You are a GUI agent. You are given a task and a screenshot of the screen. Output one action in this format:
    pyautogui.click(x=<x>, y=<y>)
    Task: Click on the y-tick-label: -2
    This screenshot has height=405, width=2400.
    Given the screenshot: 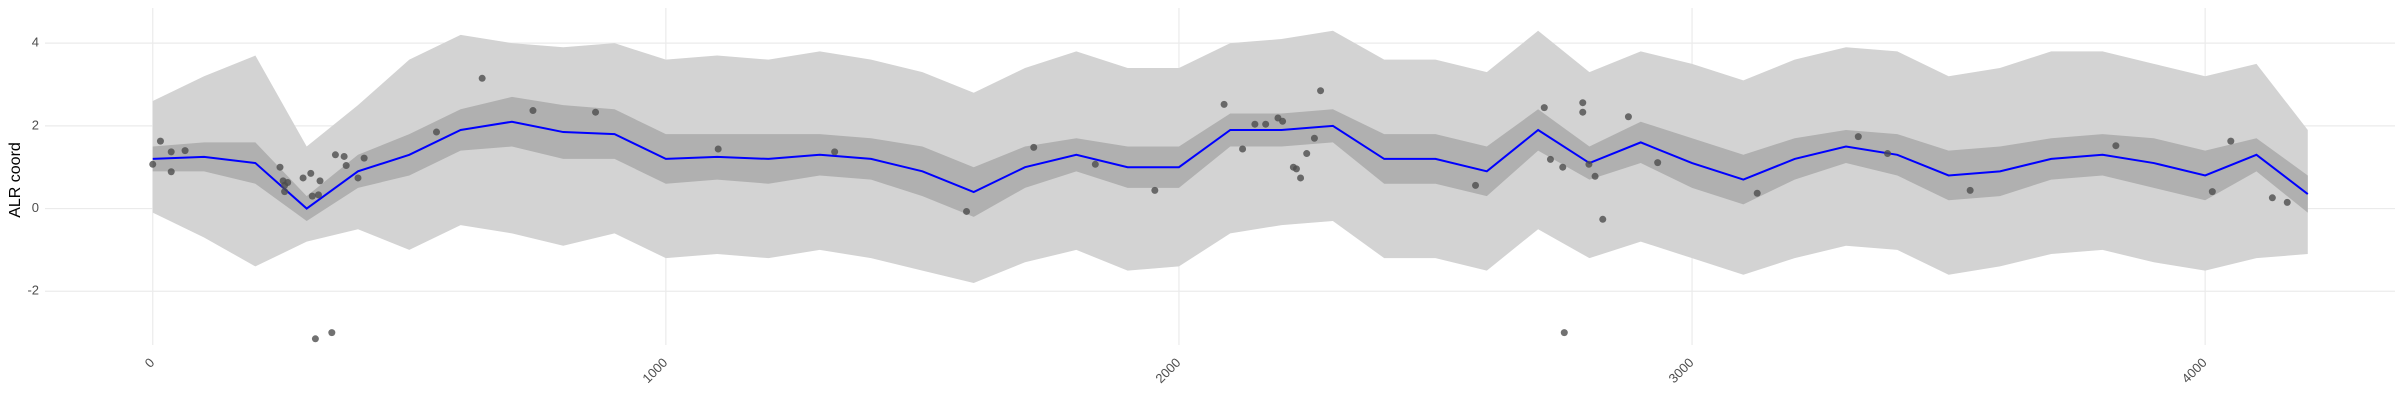 What is the action you would take?
    pyautogui.click(x=33, y=290)
    